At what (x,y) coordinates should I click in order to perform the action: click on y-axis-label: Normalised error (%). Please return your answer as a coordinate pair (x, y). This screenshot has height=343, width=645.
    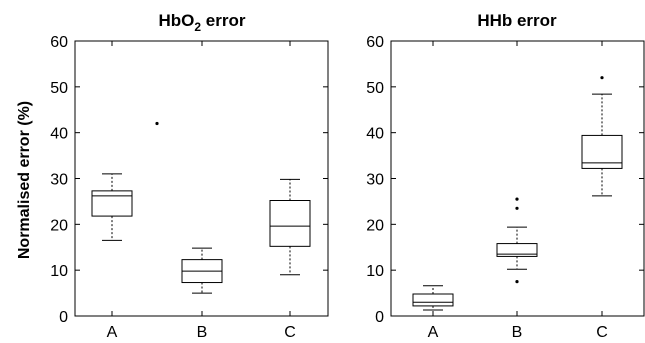
    Looking at the image, I should click on (24, 180).